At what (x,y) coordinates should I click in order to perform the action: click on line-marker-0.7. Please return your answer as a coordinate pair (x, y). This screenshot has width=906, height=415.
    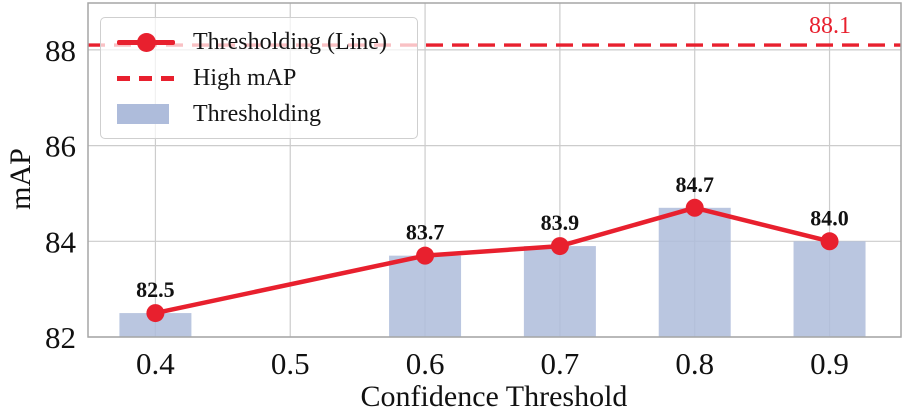
    Looking at the image, I should click on (559, 246).